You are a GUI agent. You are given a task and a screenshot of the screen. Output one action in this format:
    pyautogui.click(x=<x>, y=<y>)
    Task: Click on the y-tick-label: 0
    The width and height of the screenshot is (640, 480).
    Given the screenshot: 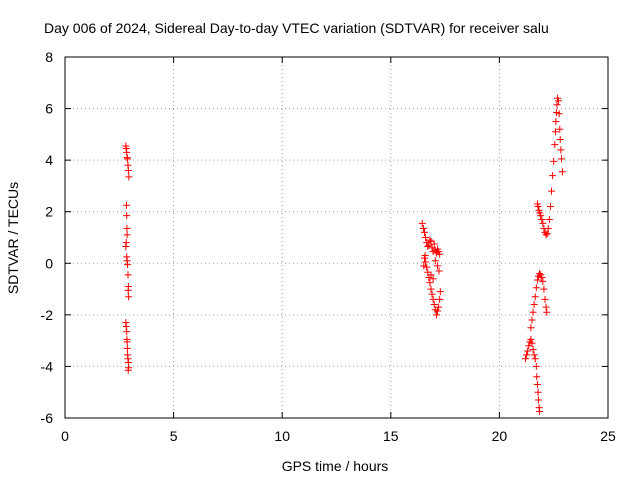 What is the action you would take?
    pyautogui.click(x=49, y=263)
    